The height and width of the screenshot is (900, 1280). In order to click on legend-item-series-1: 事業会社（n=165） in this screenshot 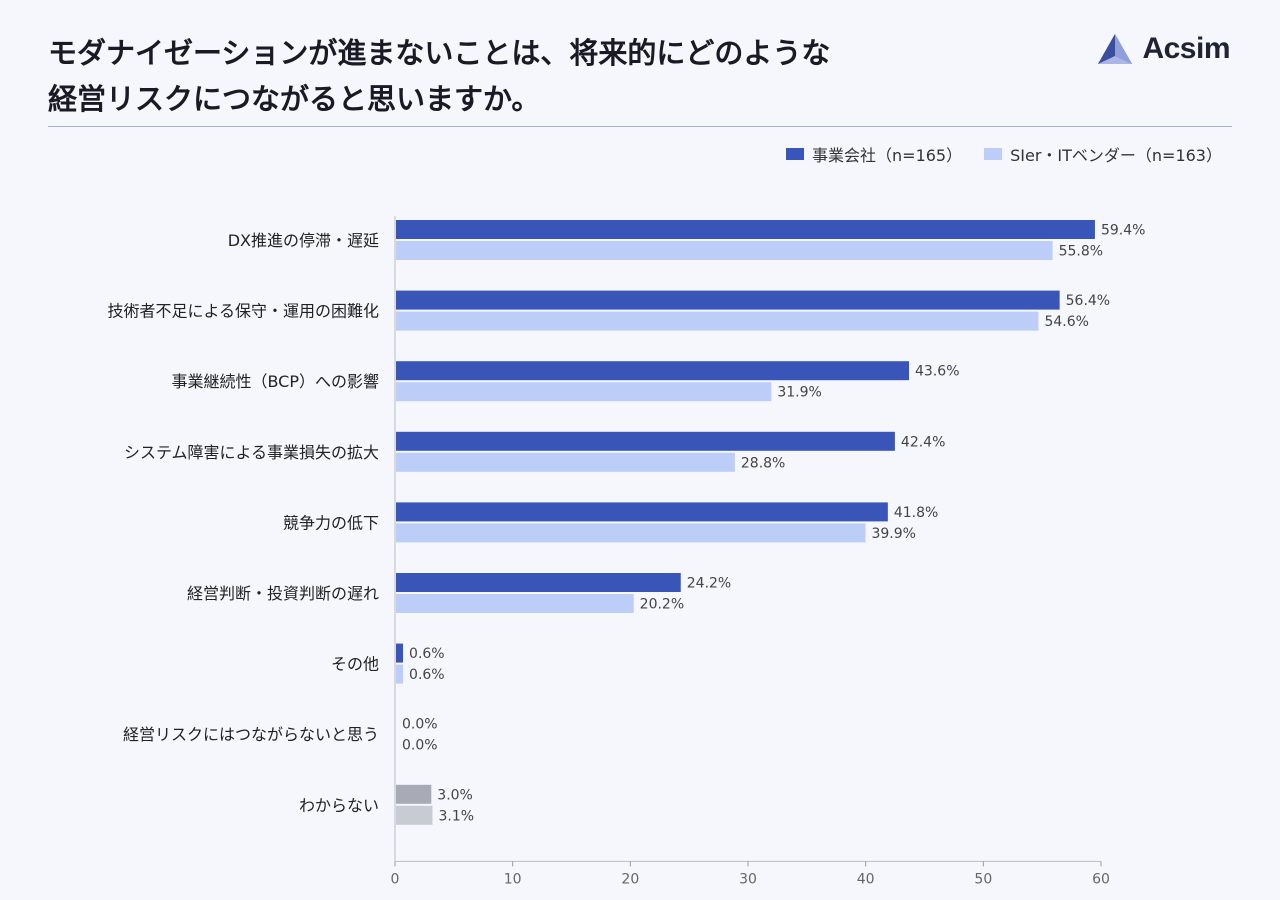, I will do `click(874, 154)`.